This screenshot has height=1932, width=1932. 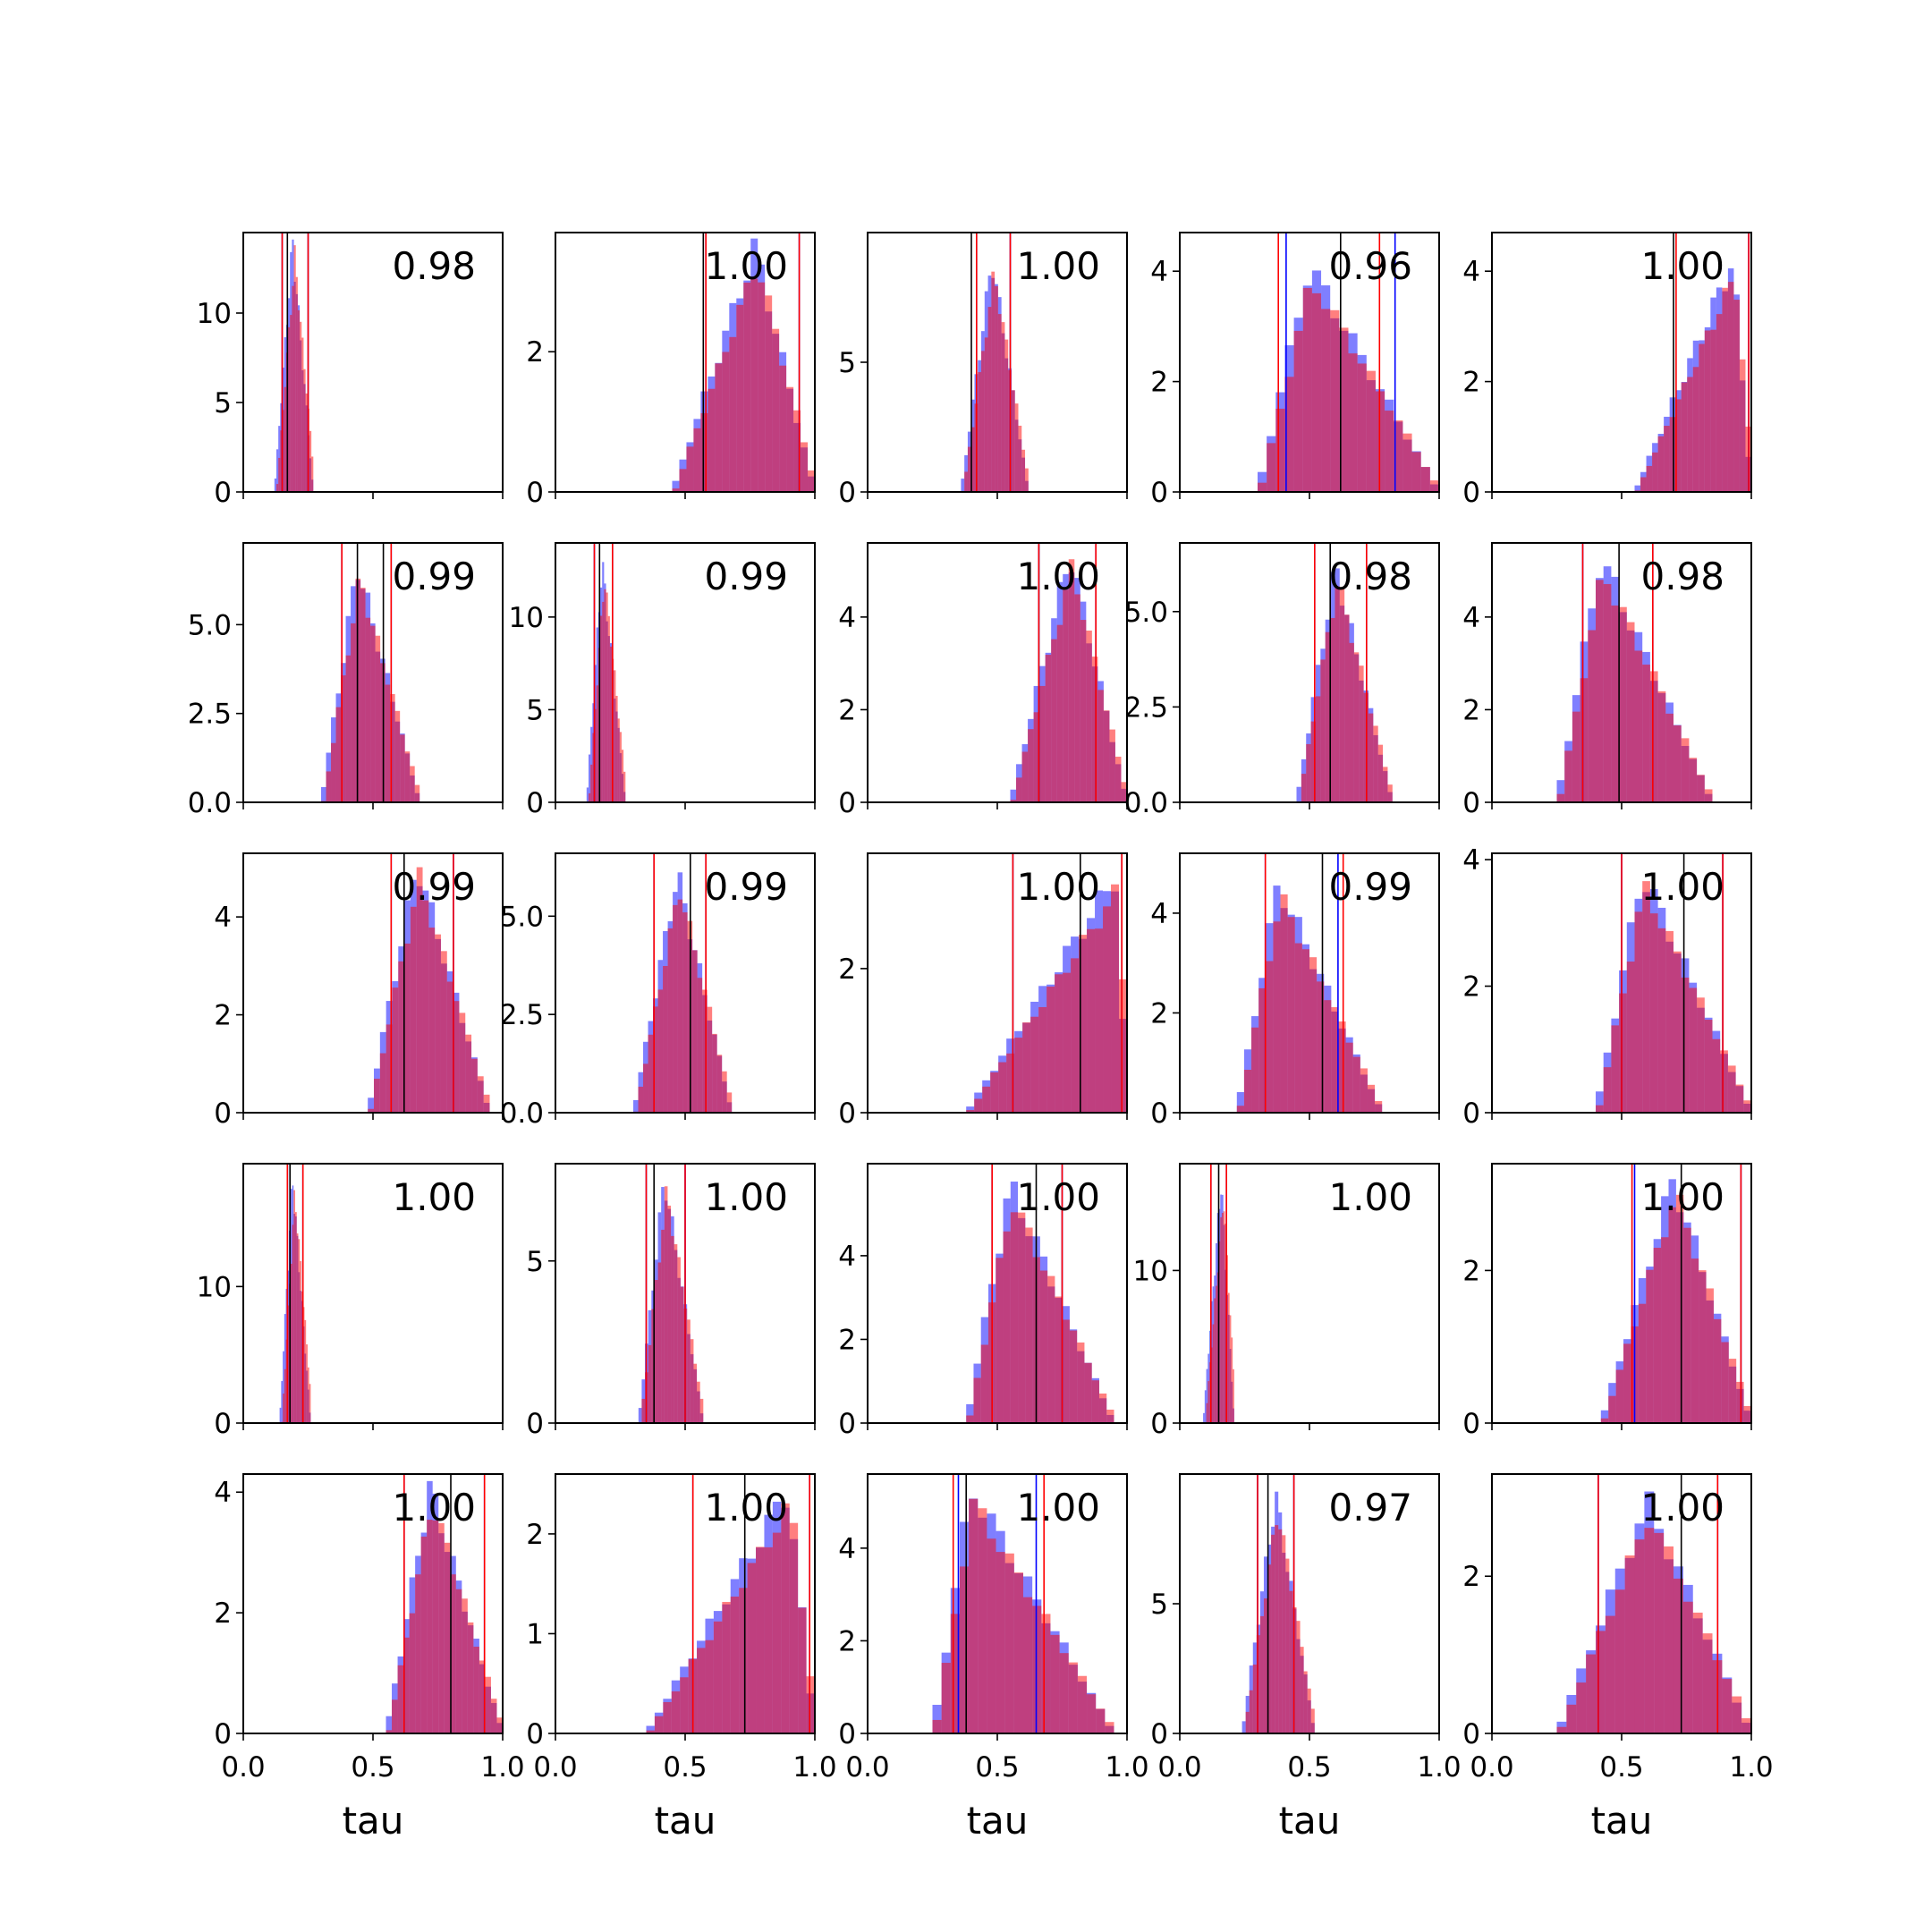 What do you see at coordinates (210, 625) in the screenshot?
I see `y-tick-label: 5.0` at bounding box center [210, 625].